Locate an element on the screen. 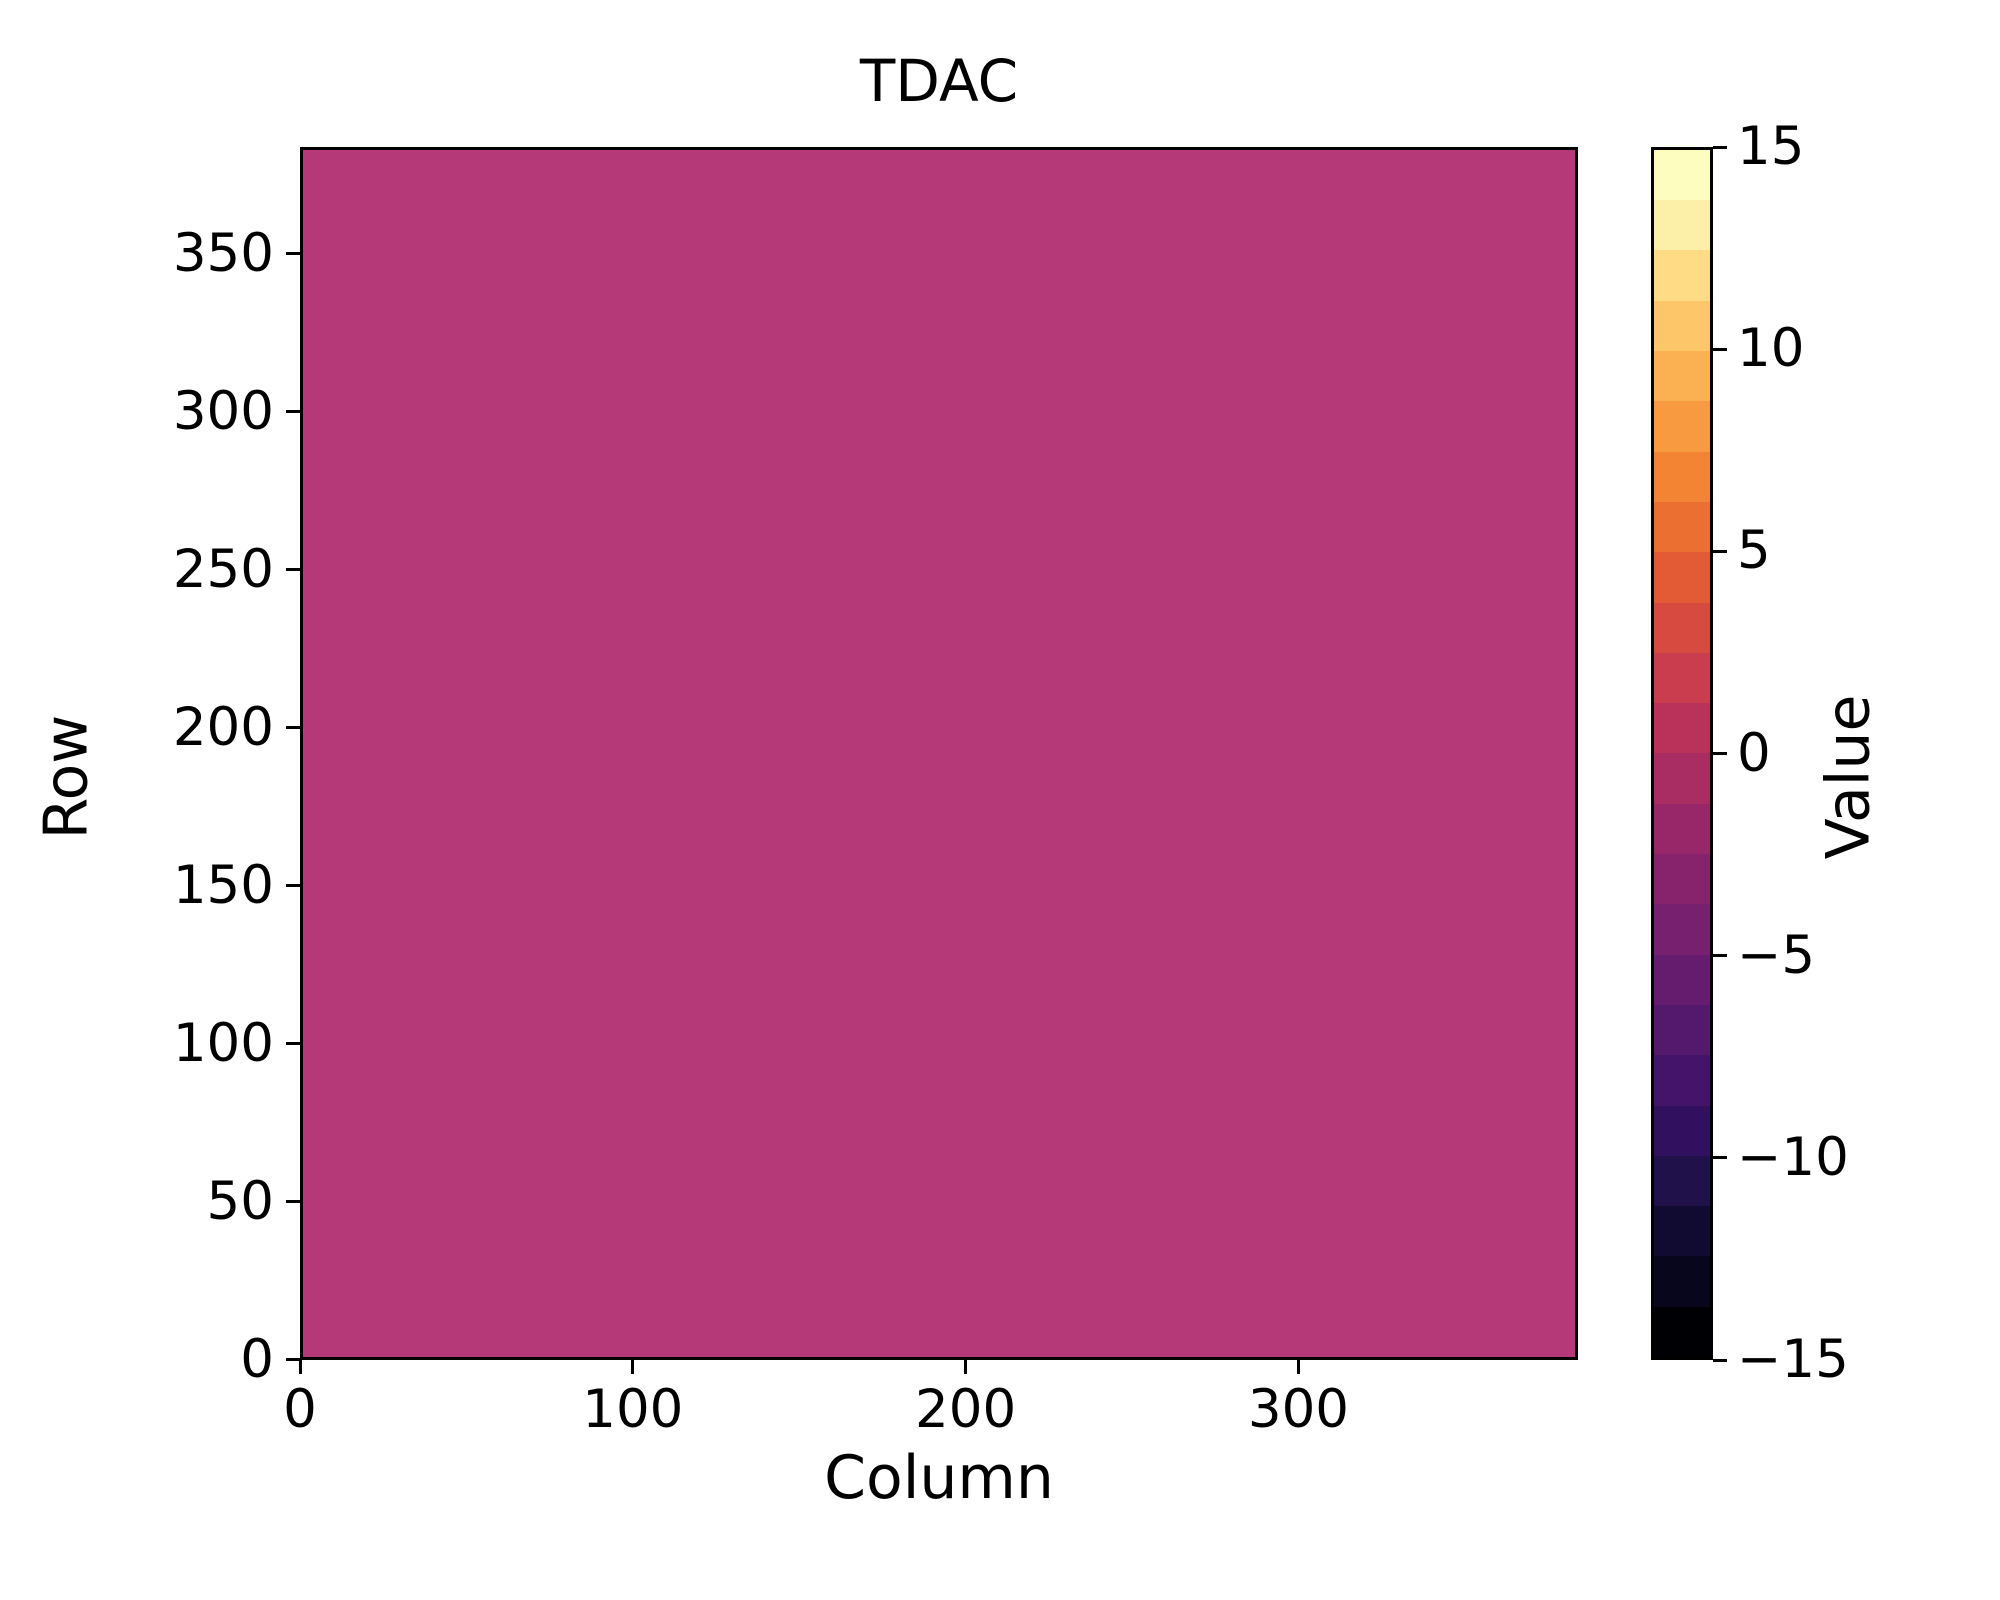 The image size is (2000, 1600). colorbar-tick-label: −15 is located at coordinates (1793, 1359).